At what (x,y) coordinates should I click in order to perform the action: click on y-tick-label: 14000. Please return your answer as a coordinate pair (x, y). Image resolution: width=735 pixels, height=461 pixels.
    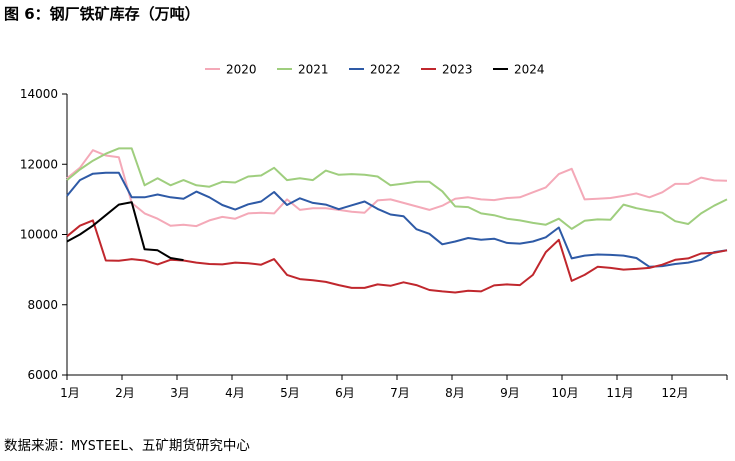
    Looking at the image, I should click on (39, 94).